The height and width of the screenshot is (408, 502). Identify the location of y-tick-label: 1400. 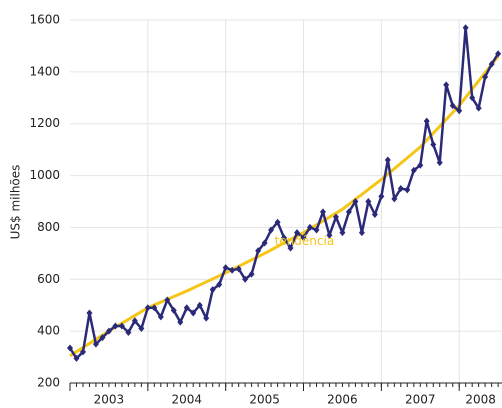
(44, 71).